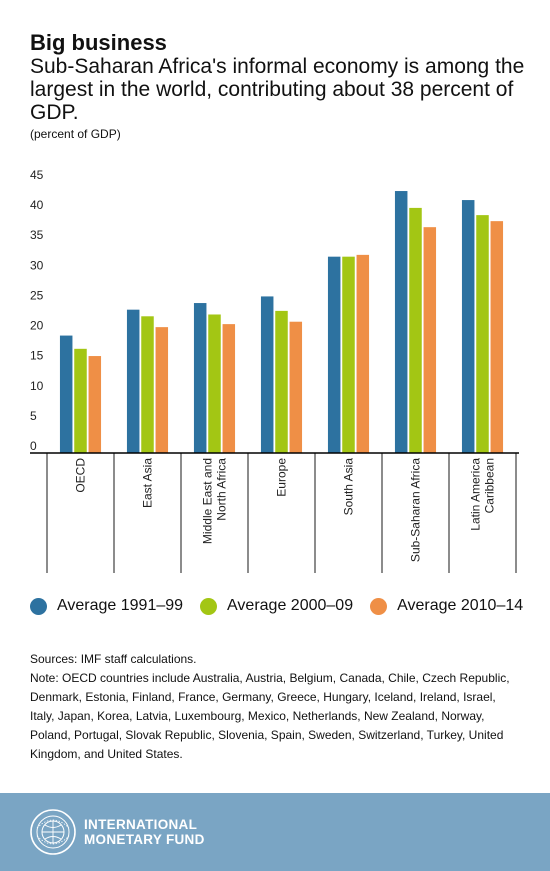 The image size is (550, 871). What do you see at coordinates (290, 605) in the screenshot?
I see `legend-label: Average 2000–09` at bounding box center [290, 605].